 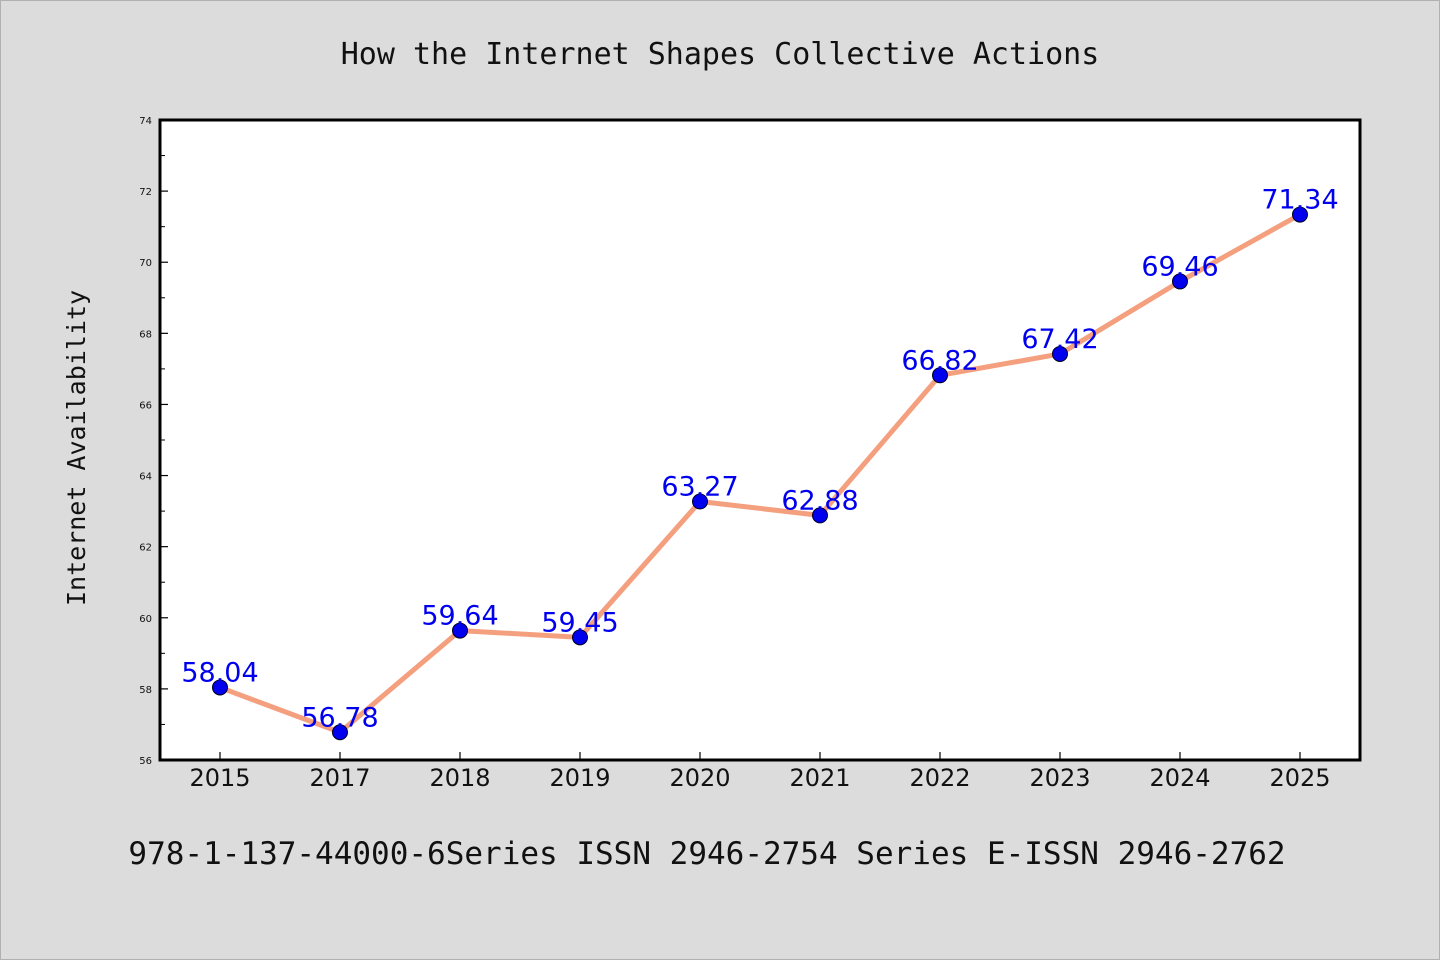 I want to click on data-label: 58.04, so click(x=219, y=672).